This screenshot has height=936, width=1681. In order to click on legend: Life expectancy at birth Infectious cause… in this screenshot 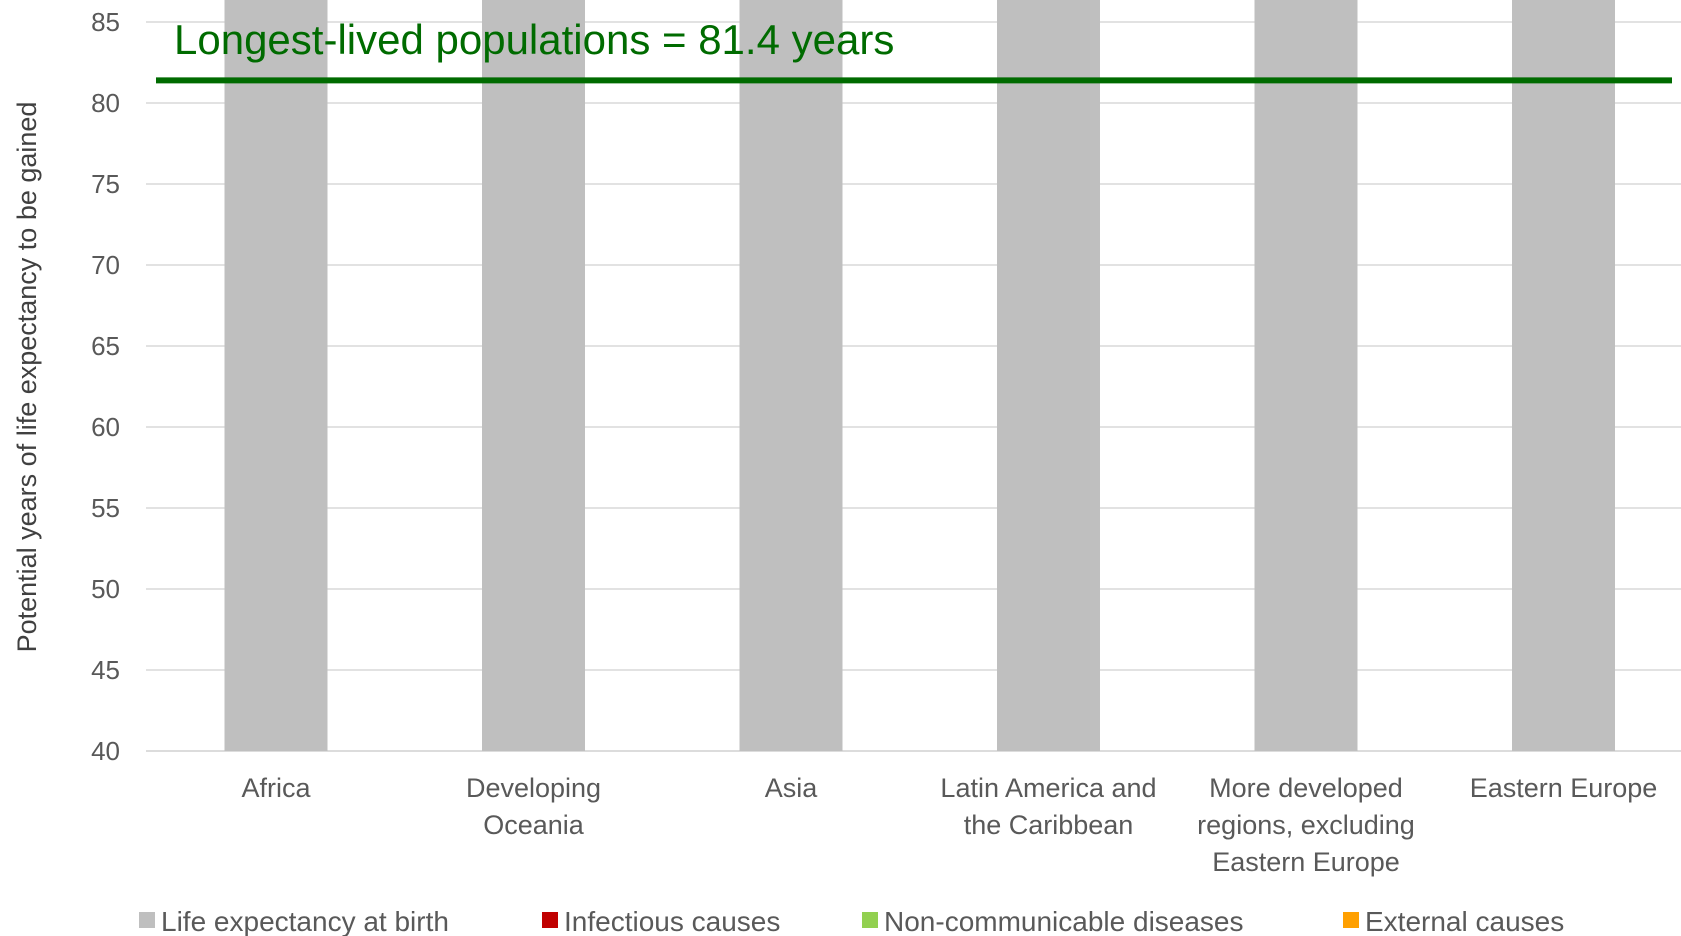, I will do `click(851, 921)`.